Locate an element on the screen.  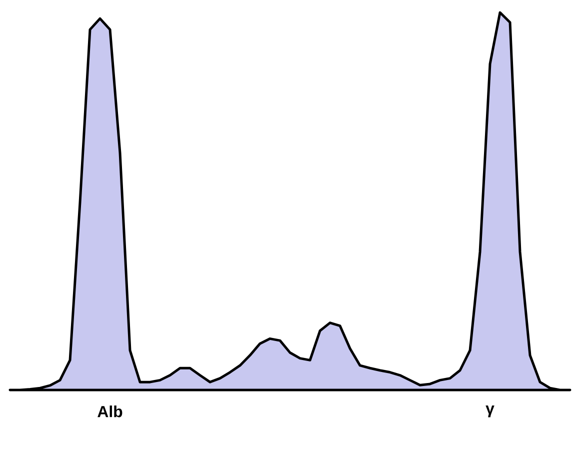
x-tick-label: Alb is located at coordinates (110, 412).